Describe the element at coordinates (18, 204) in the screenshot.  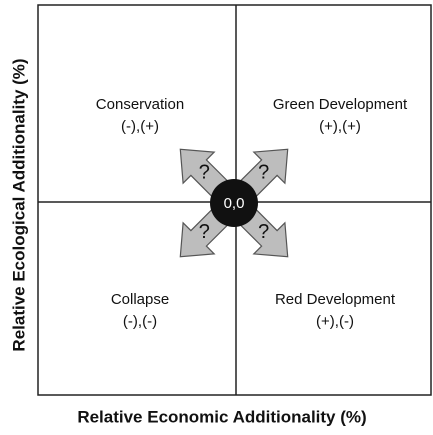
I see `y-axis-label: Relative Ecological Additionality (%)` at that location.